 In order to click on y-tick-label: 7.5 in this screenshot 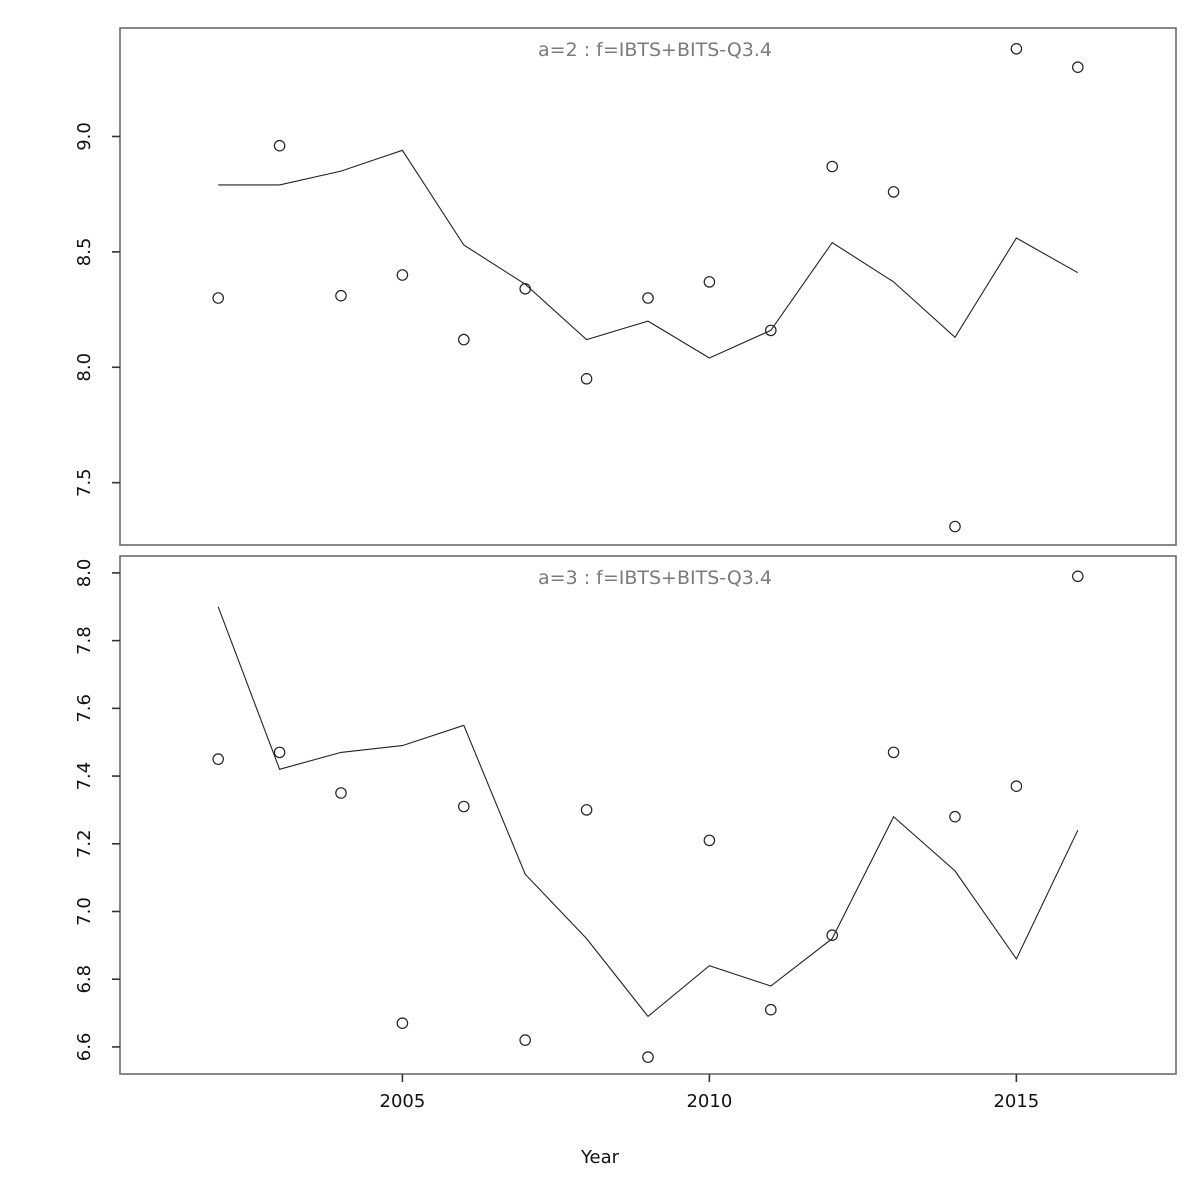, I will do `click(84, 482)`.